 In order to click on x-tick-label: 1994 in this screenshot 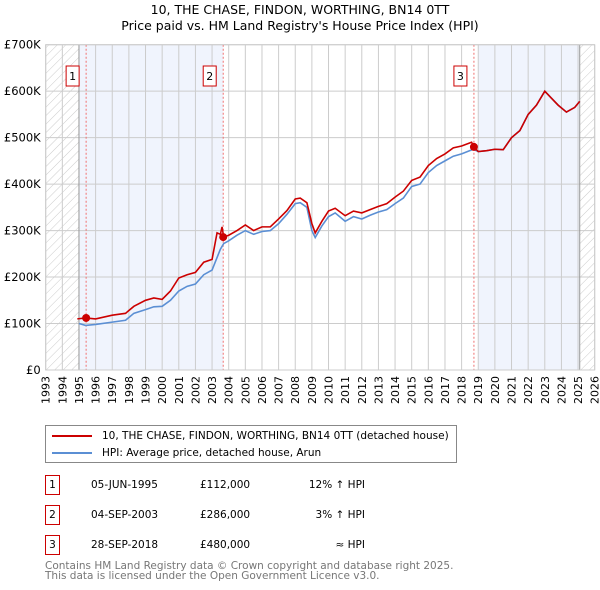, I will do `click(62, 390)`.